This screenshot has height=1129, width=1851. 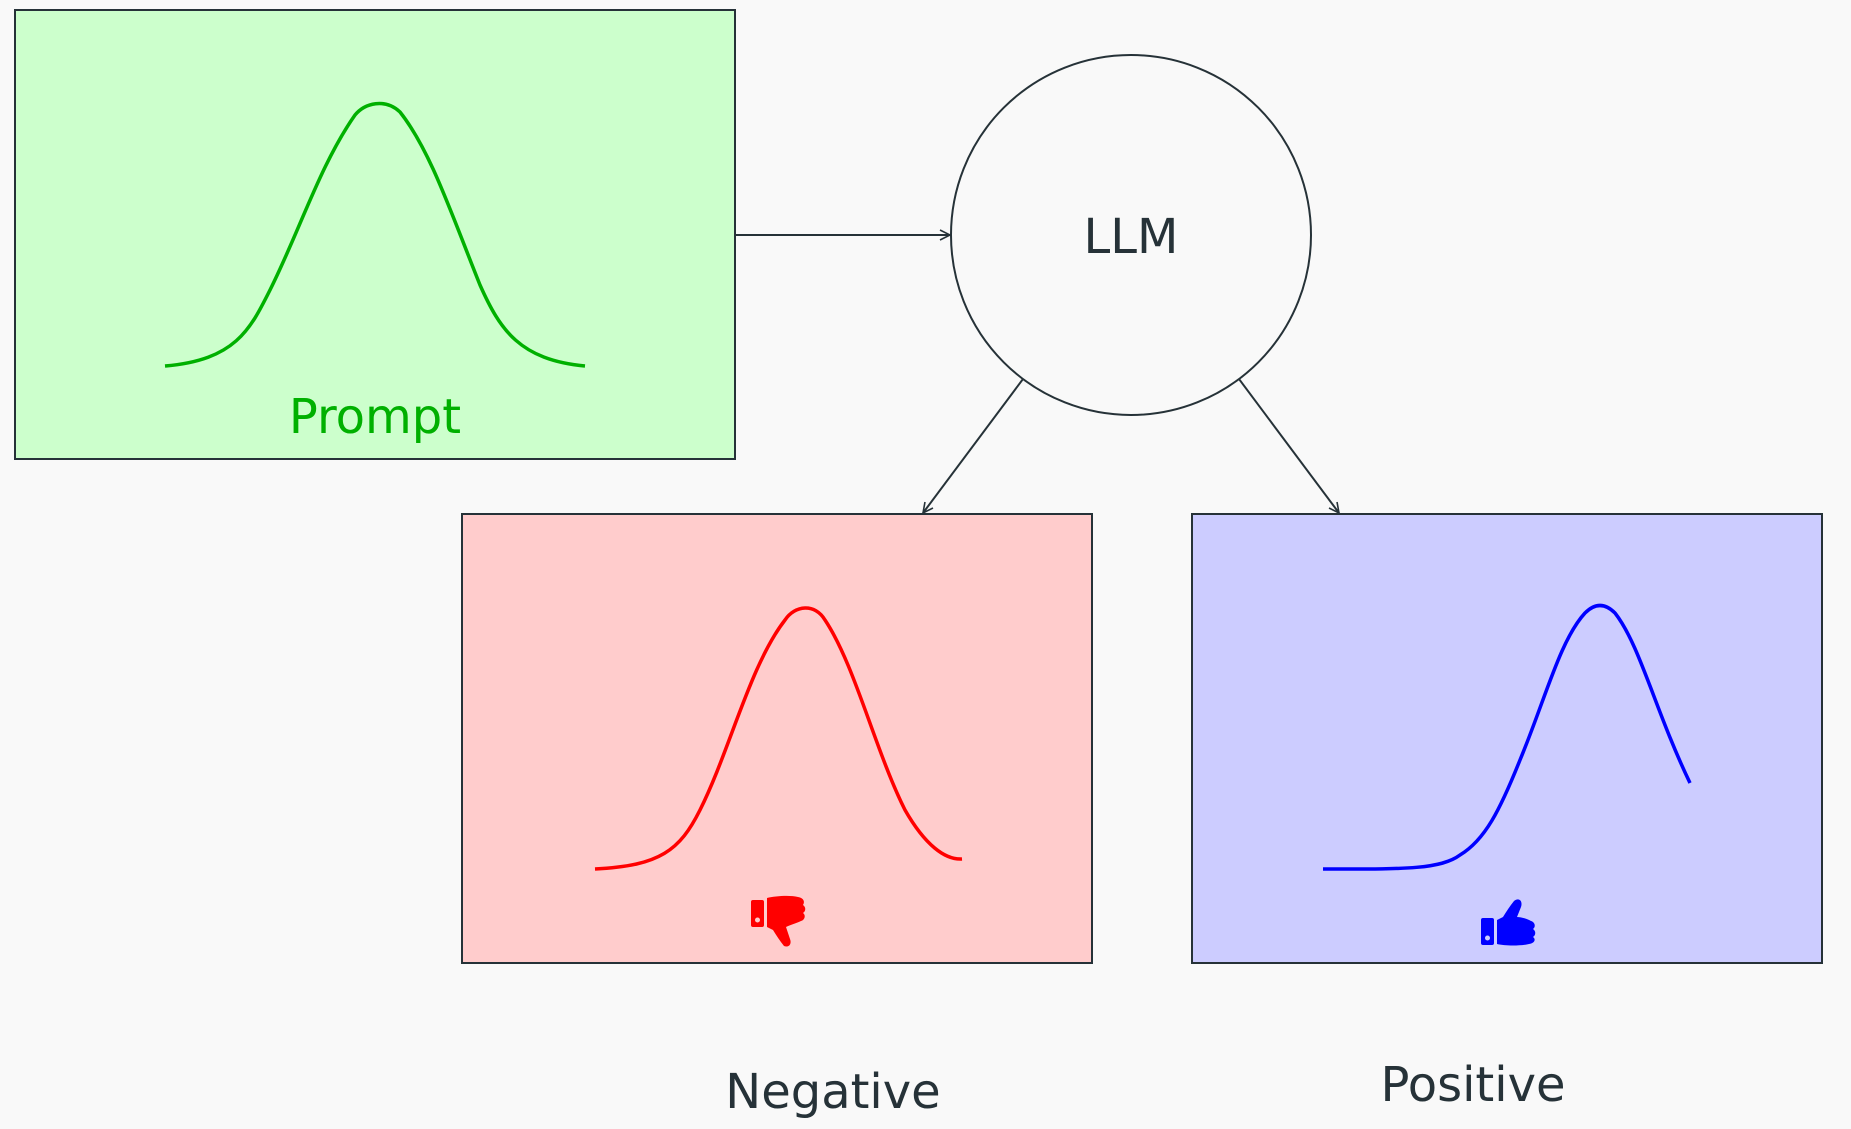 What do you see at coordinates (1288, 445) in the screenshot?
I see `edge-llm-to-positive` at bounding box center [1288, 445].